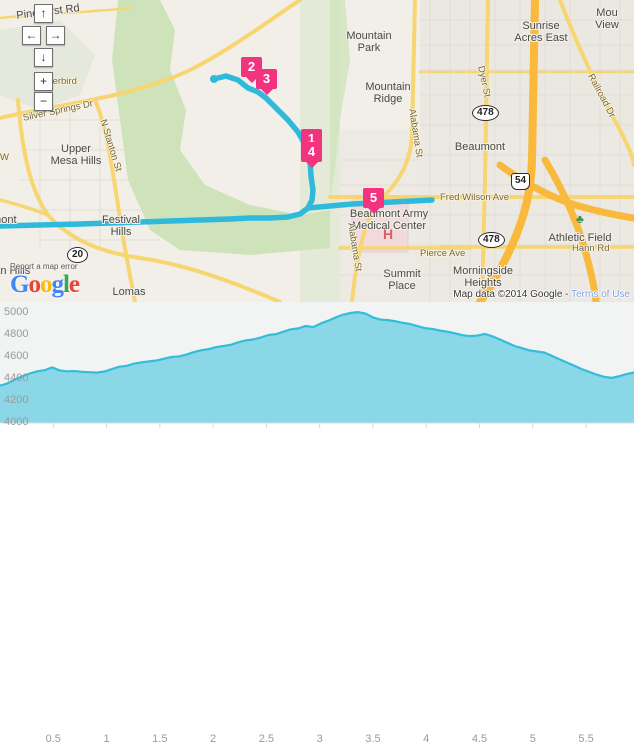 Image resolution: width=634 pixels, height=745 pixels. Describe the element at coordinates (19, 284) in the screenshot. I see `logo-letter-1: G` at that location.